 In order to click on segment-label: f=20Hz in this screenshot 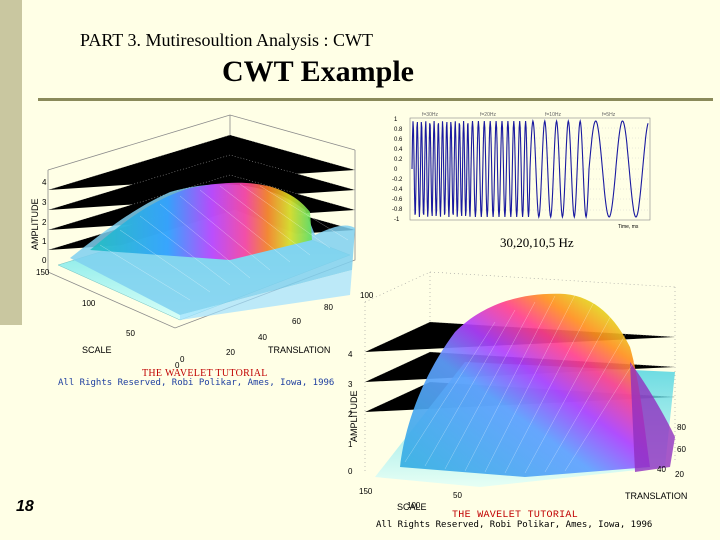, I will do `click(488, 115)`.